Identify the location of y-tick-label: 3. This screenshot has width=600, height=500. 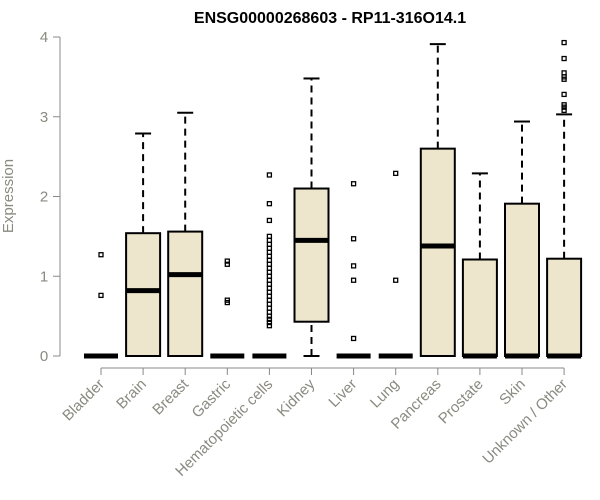
(44, 117).